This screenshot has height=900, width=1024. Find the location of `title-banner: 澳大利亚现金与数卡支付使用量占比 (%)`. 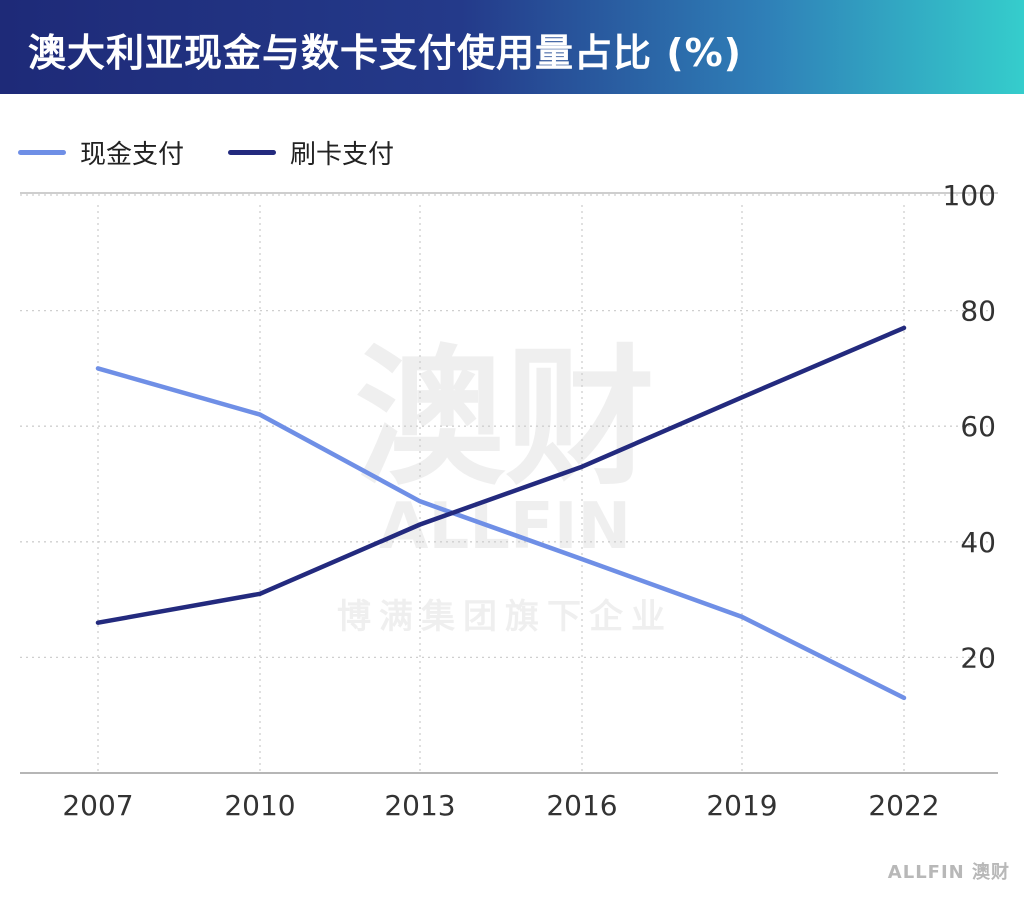

title-banner: 澳大利亚现金与数卡支付使用量占比 (%) is located at coordinates (512, 47).